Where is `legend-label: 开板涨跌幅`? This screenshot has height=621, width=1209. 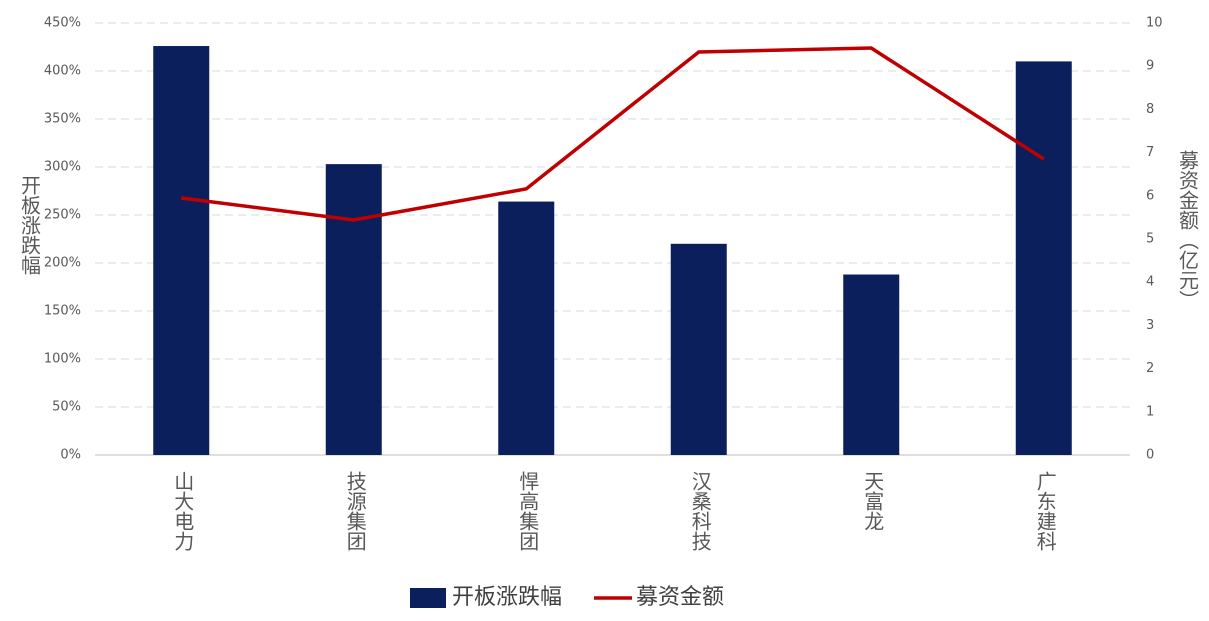
legend-label: 开板涨跌幅 is located at coordinates (507, 597).